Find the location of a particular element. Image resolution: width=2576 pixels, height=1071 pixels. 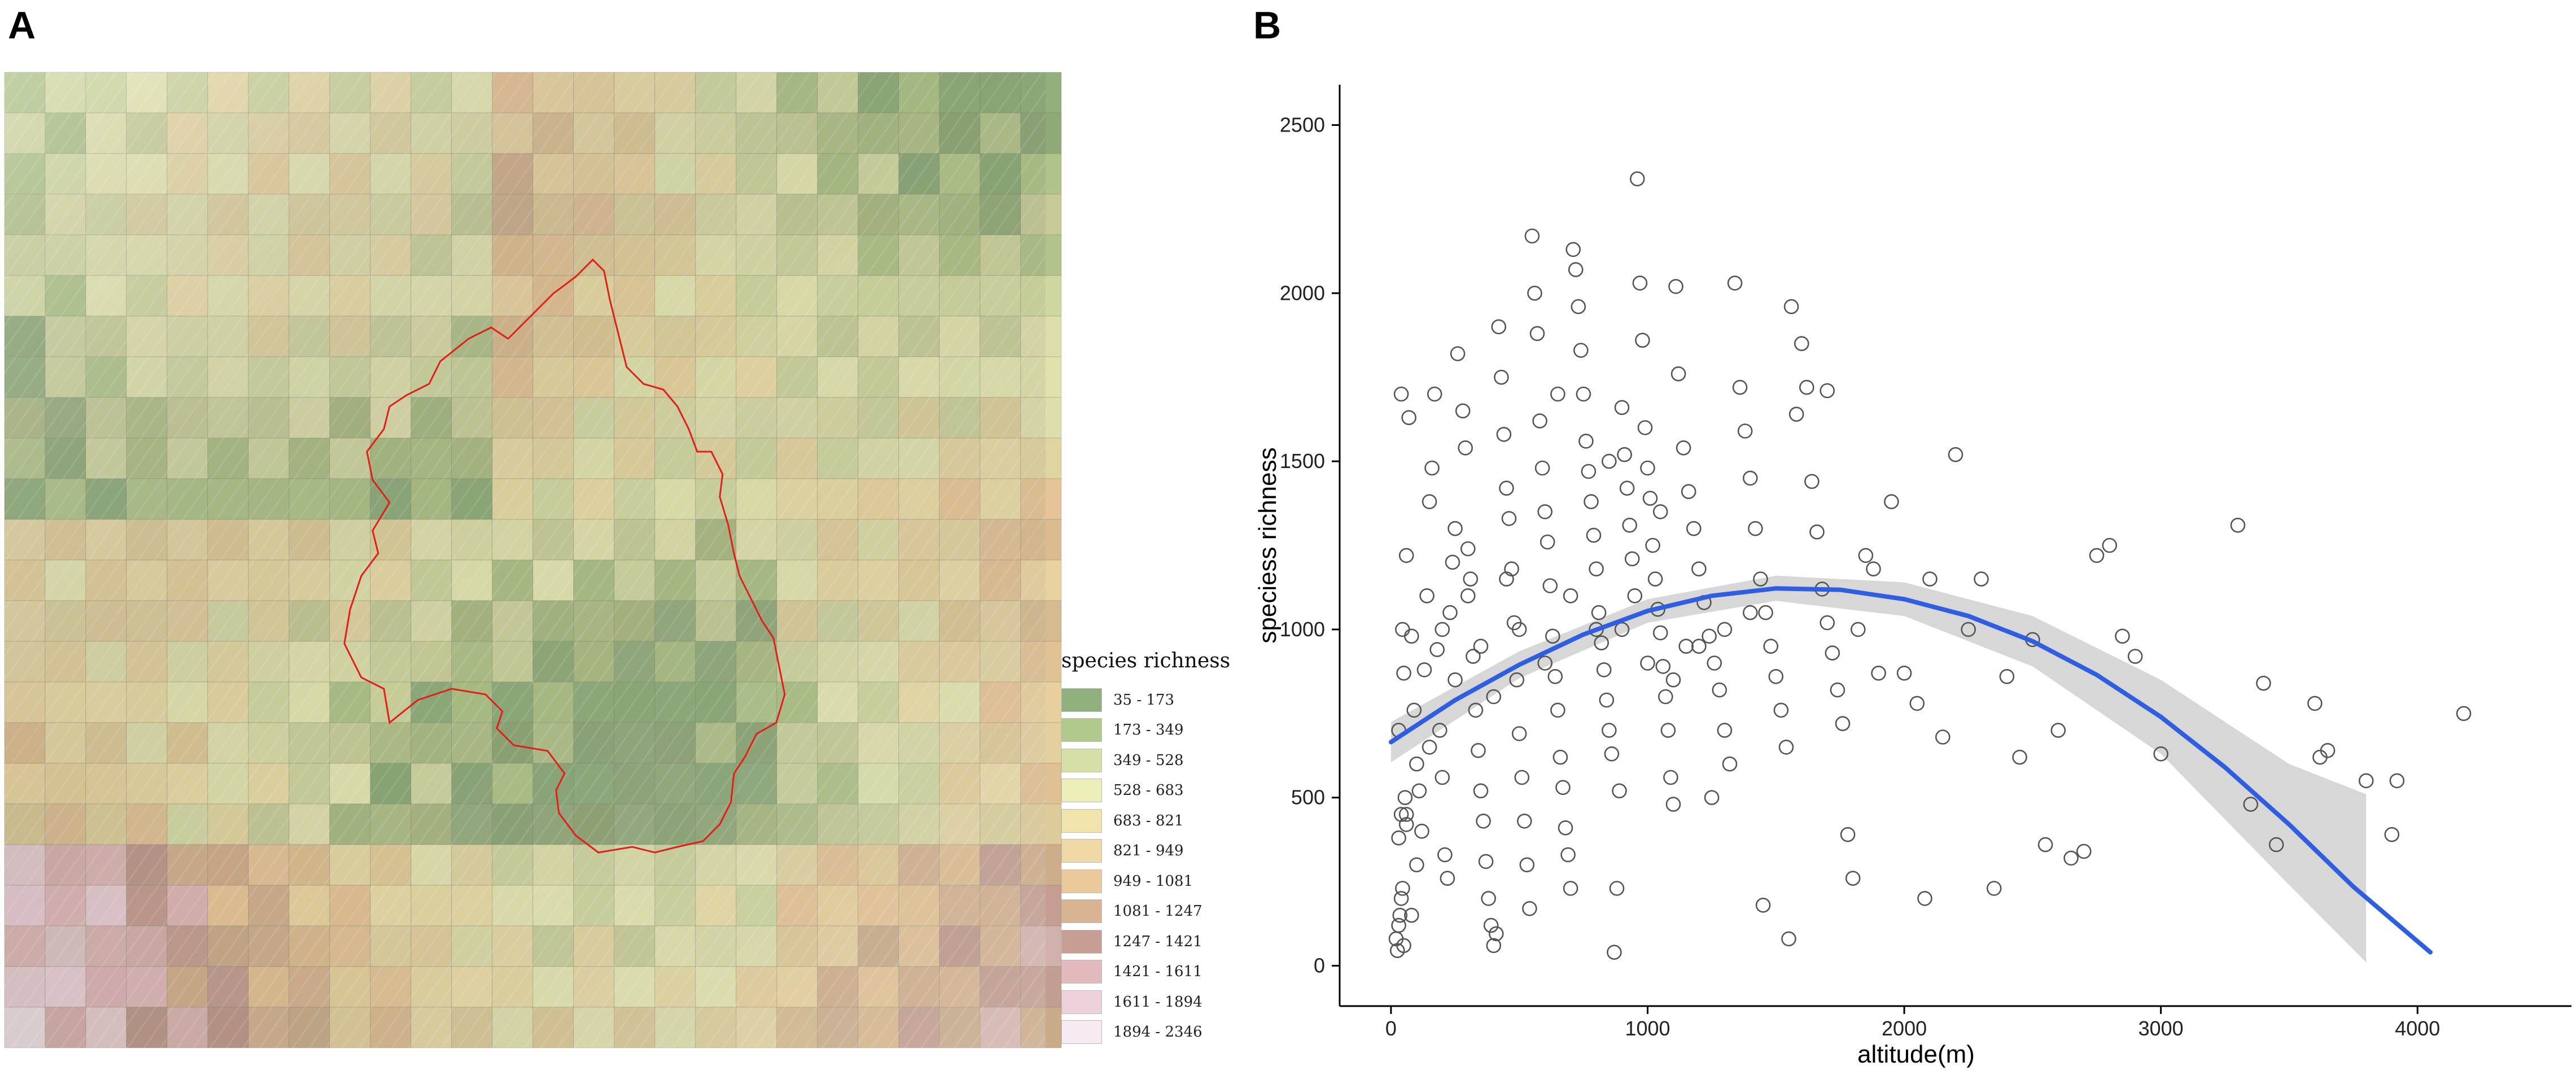

legend-item: 1421 - 1611 is located at coordinates (1157, 972).